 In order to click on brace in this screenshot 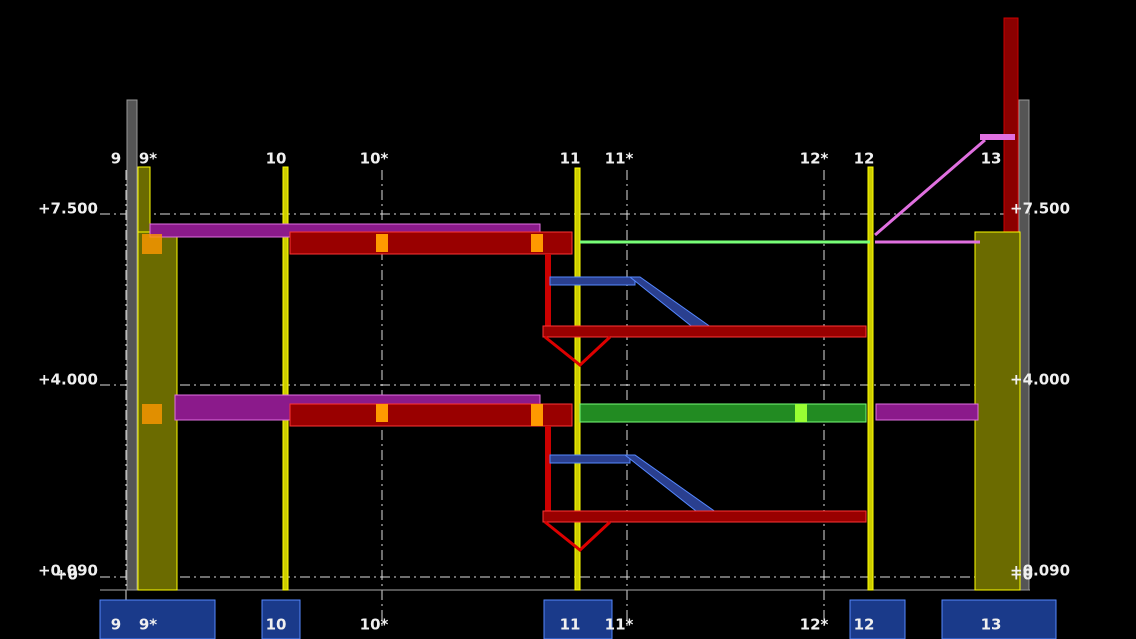, I will do `click(930, 187)`.